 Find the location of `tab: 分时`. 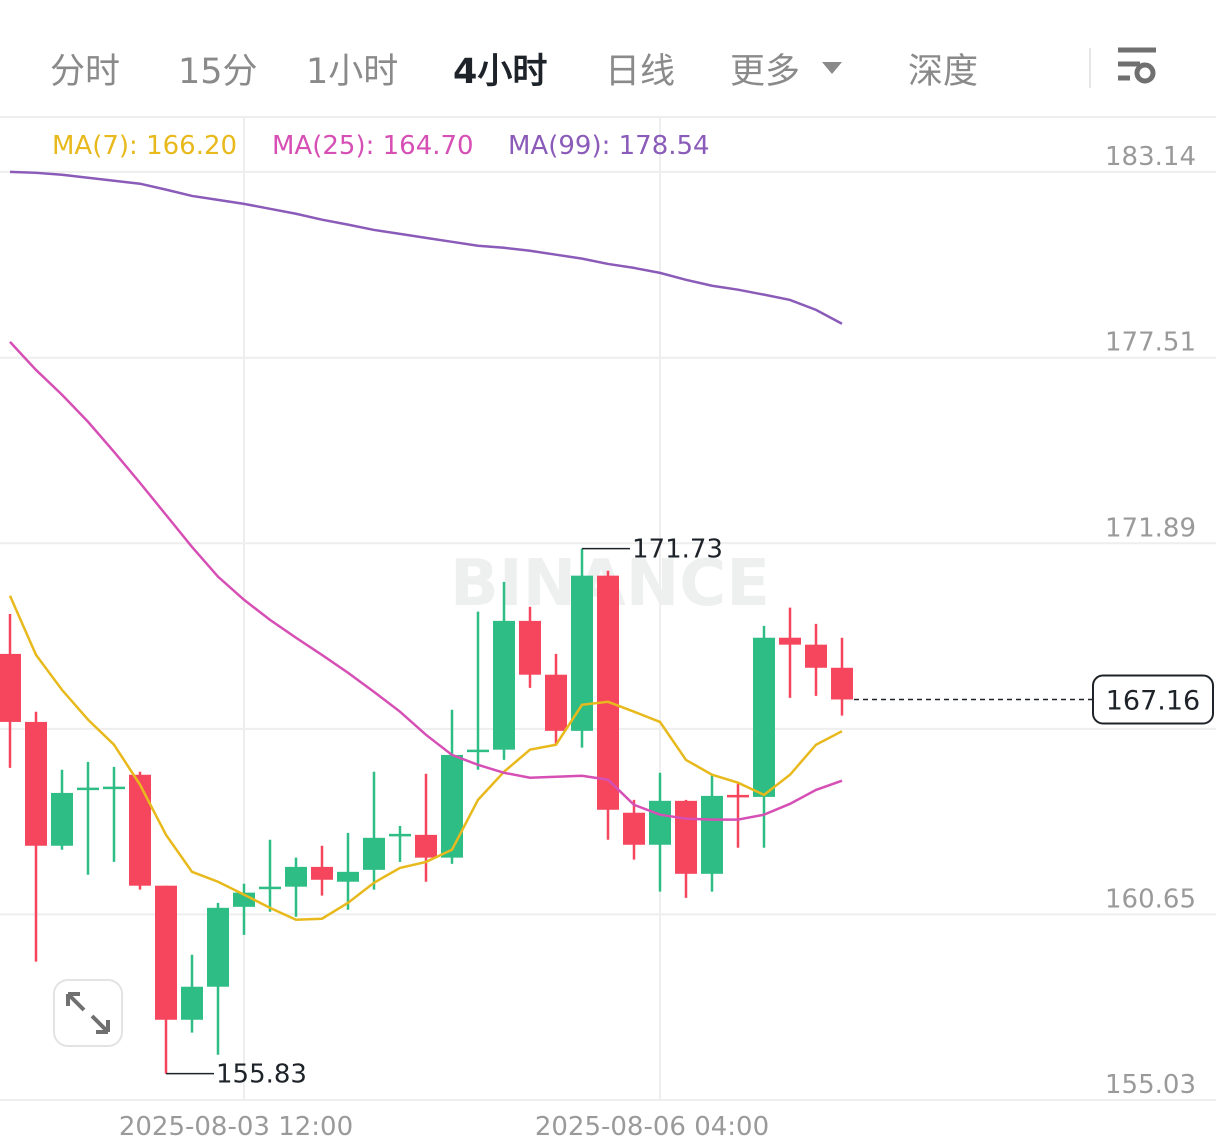

tab: 分时 is located at coordinates (85, 72).